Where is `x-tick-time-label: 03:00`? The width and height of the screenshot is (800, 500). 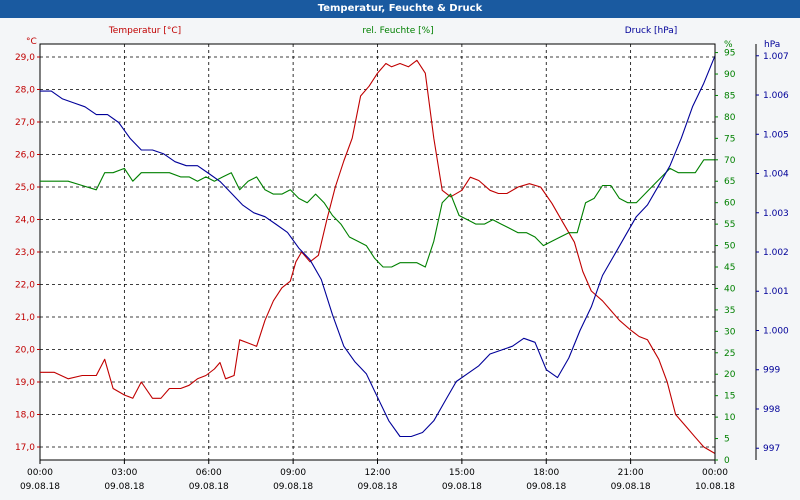
x-tick-time-label: 03:00 is located at coordinates (124, 473).